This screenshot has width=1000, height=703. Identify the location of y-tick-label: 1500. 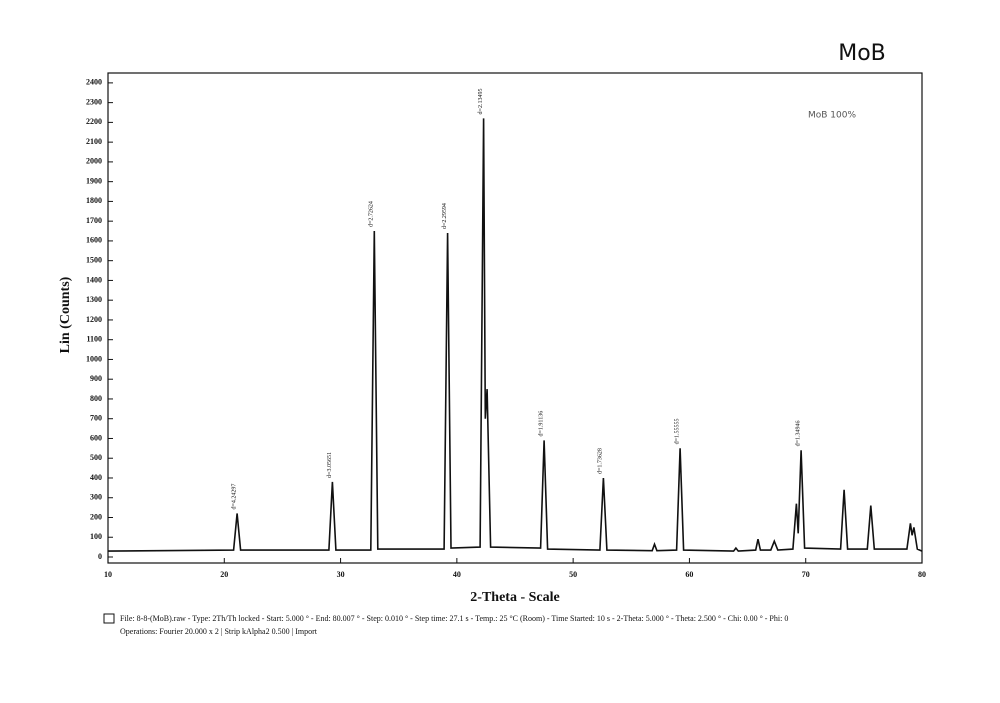
(94, 260).